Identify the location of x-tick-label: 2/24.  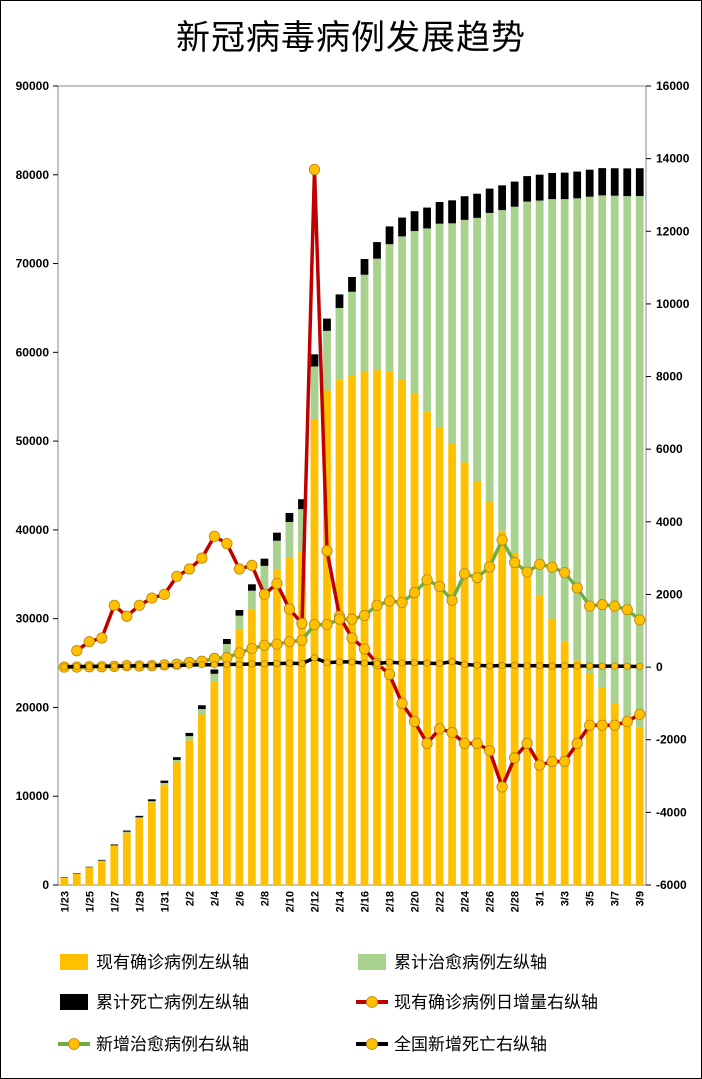
(466, 901).